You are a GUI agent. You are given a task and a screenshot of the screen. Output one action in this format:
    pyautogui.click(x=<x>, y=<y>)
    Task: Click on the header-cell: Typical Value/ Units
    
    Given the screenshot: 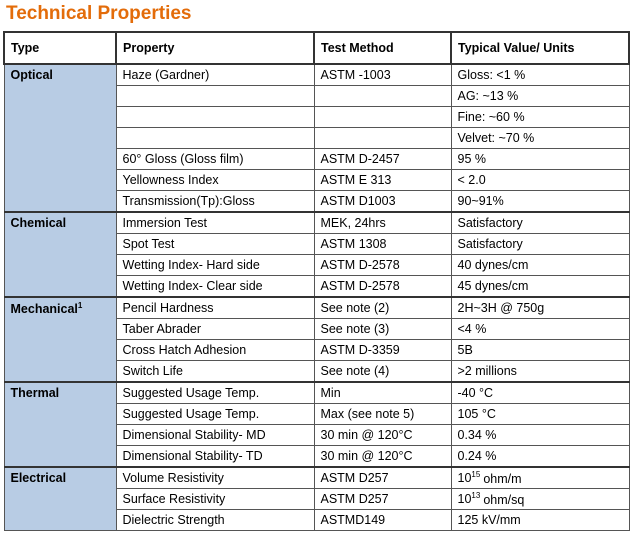 What is the action you would take?
    pyautogui.click(x=540, y=48)
    